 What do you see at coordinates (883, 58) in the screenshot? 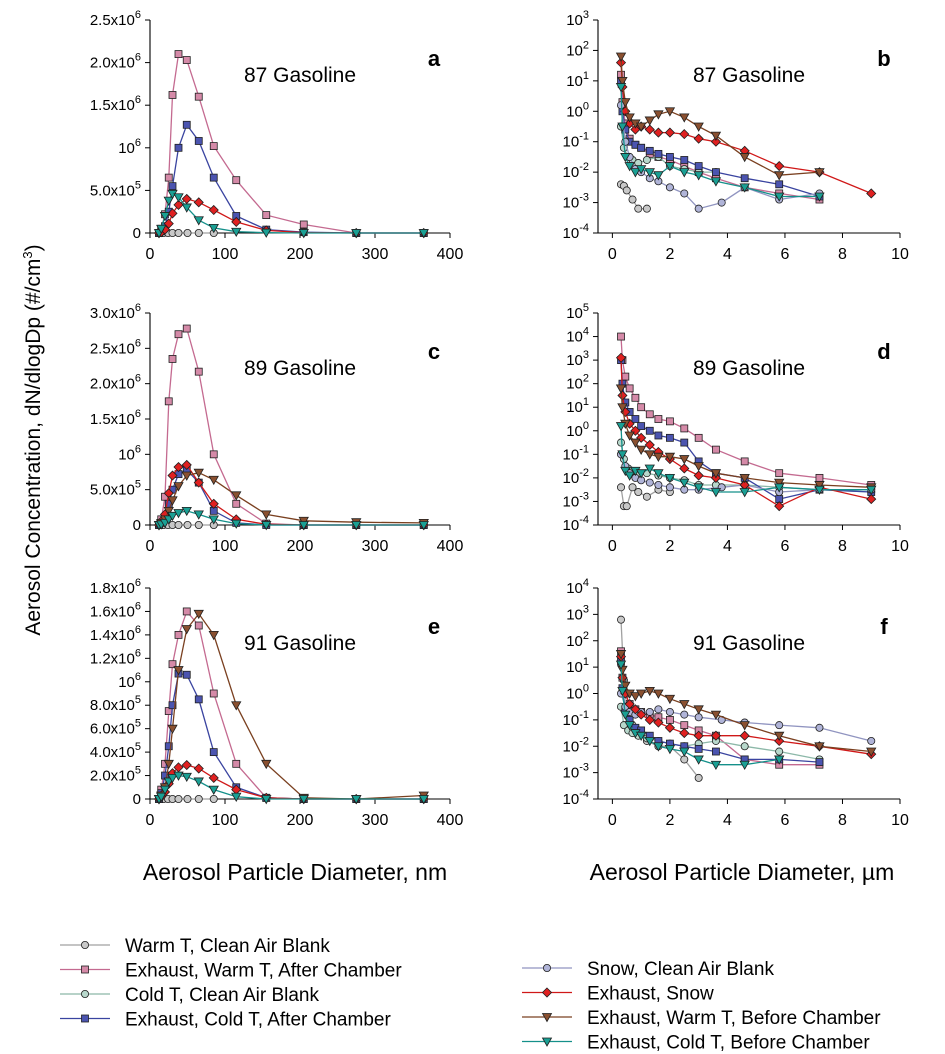
I see `panel-letter: b` at bounding box center [883, 58].